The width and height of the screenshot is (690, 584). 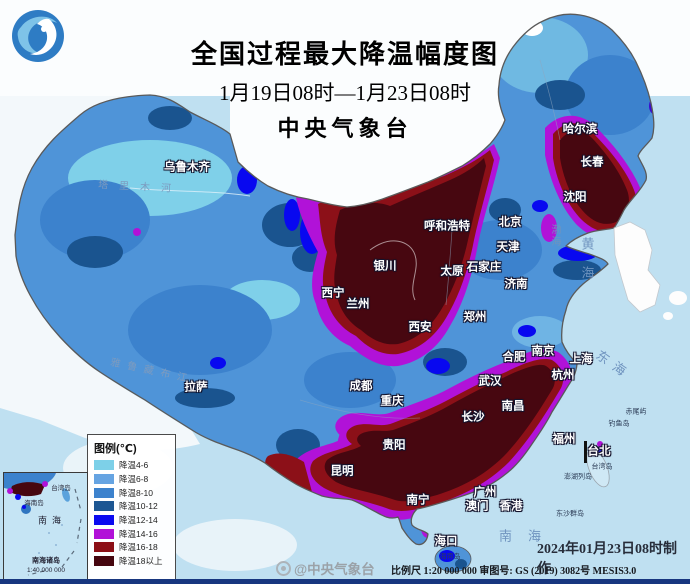 What do you see at coordinates (477, 506) in the screenshot?
I see `city-label: 澳门` at bounding box center [477, 506].